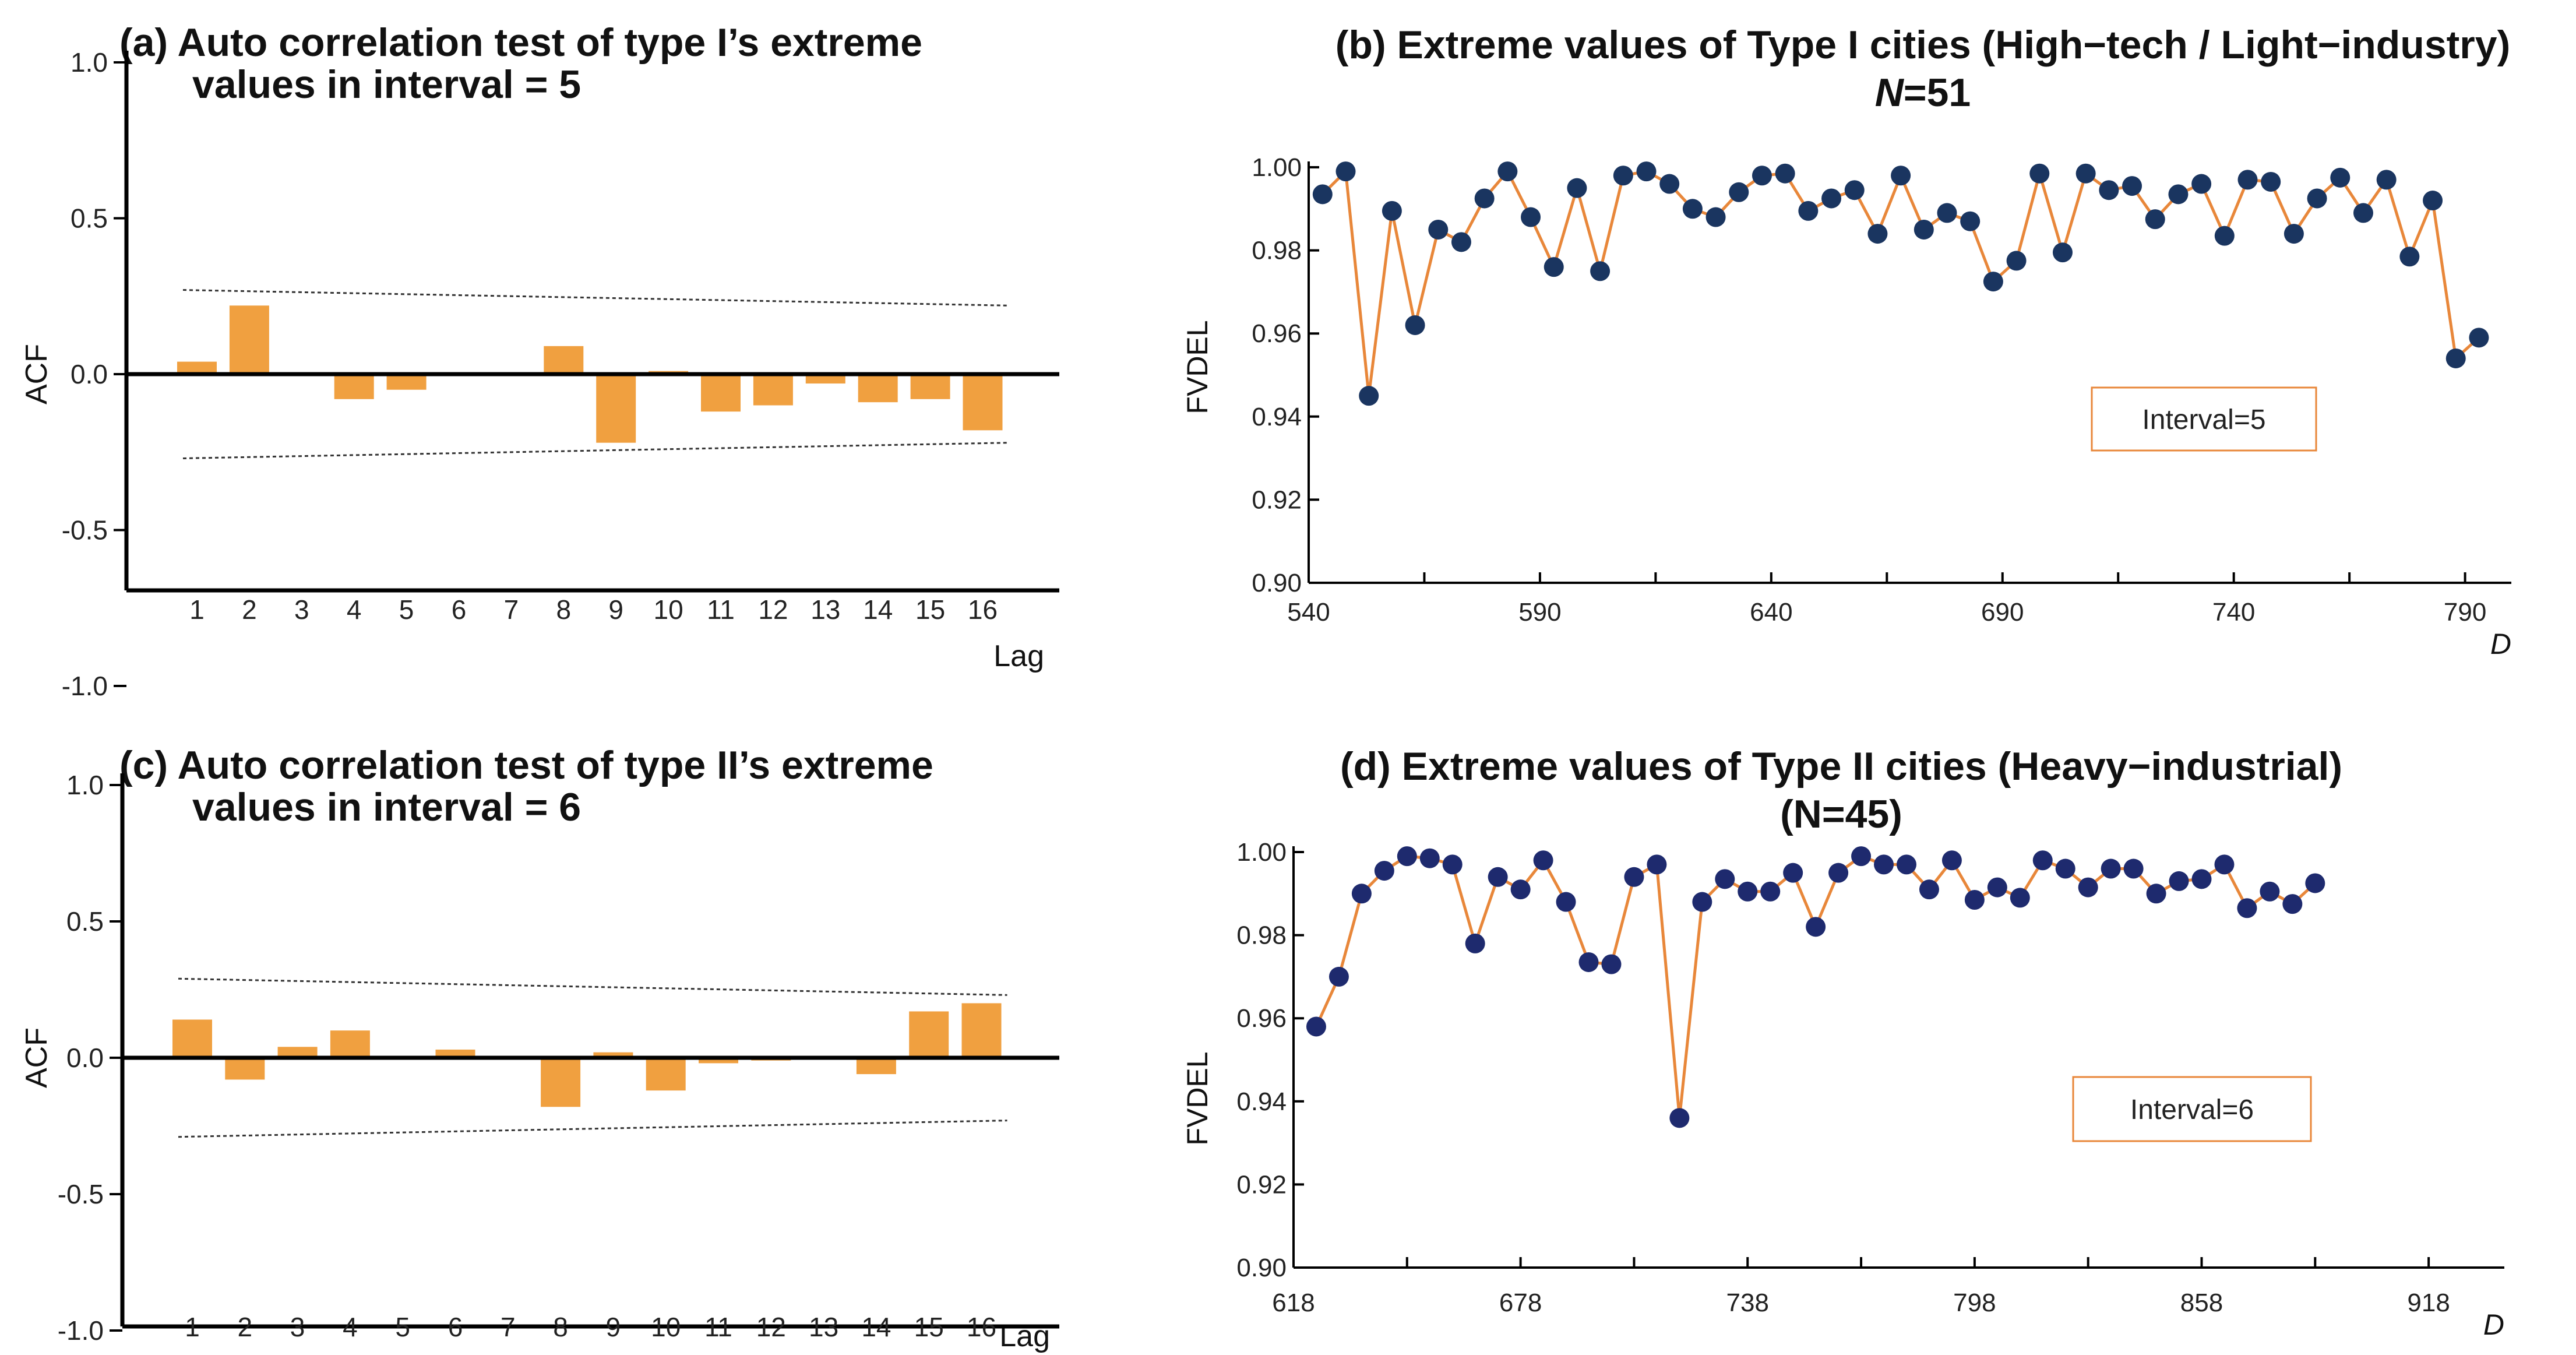 The image size is (2576, 1355). Describe the element at coordinates (460, 609) in the screenshot. I see `panel-a-x-tick-label: 6` at that location.